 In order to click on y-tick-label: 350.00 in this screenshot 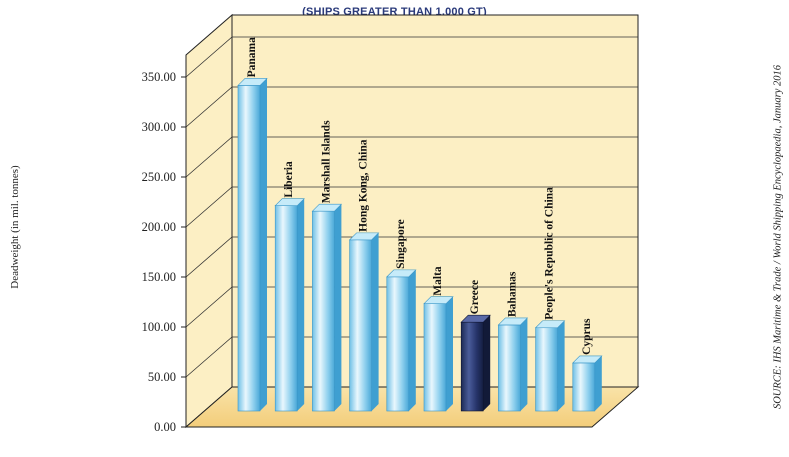, I will do `click(159, 77)`.